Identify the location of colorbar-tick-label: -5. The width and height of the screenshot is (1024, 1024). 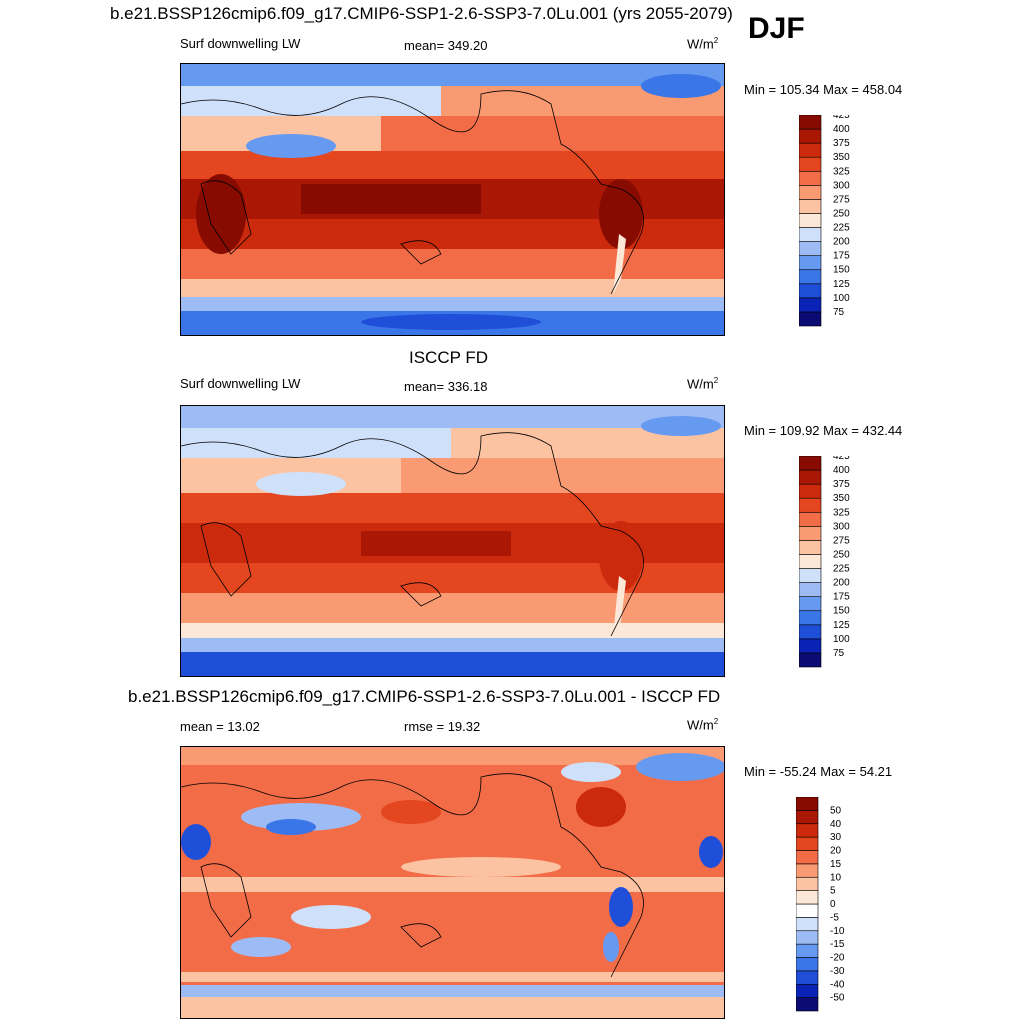
(834, 917).